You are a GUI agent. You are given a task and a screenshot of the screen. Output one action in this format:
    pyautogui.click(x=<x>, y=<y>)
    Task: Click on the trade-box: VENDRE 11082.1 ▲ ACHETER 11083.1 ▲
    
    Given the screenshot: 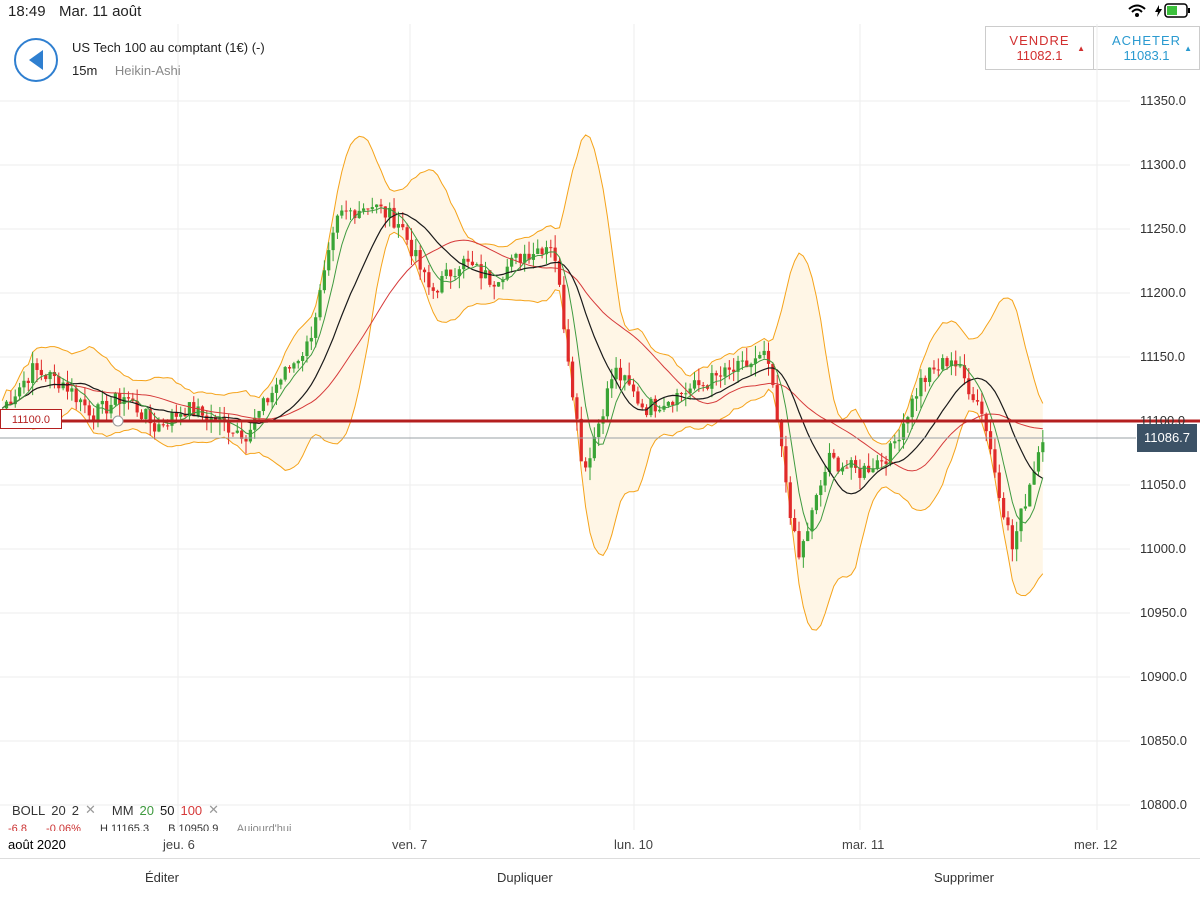 What is the action you would take?
    pyautogui.click(x=1092, y=48)
    